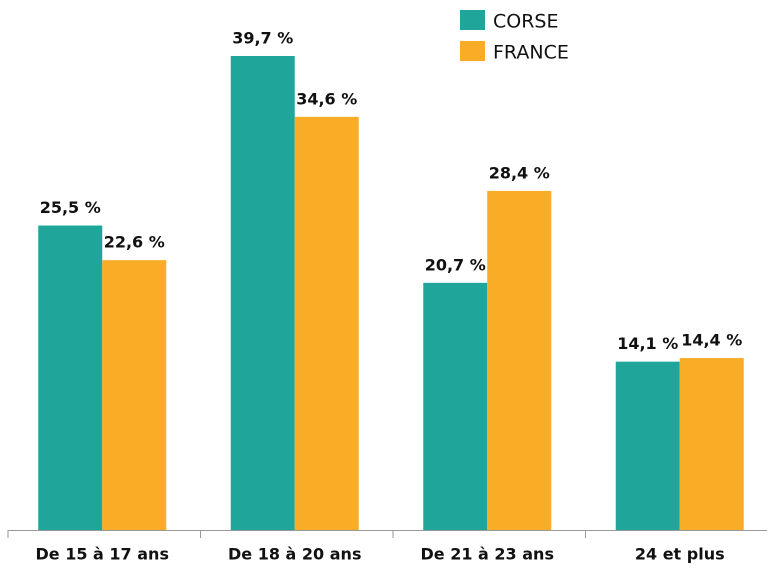 This screenshot has height=569, width=767. Describe the element at coordinates (294, 554) in the screenshot. I see `x-tick-label: De 18 à 20 ans` at that location.